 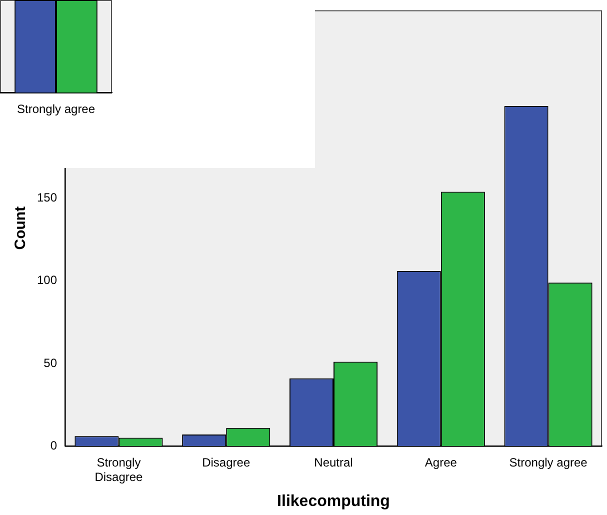 What do you see at coordinates (333, 501) in the screenshot?
I see `x-axis-title: Ilikecomputing` at bounding box center [333, 501].